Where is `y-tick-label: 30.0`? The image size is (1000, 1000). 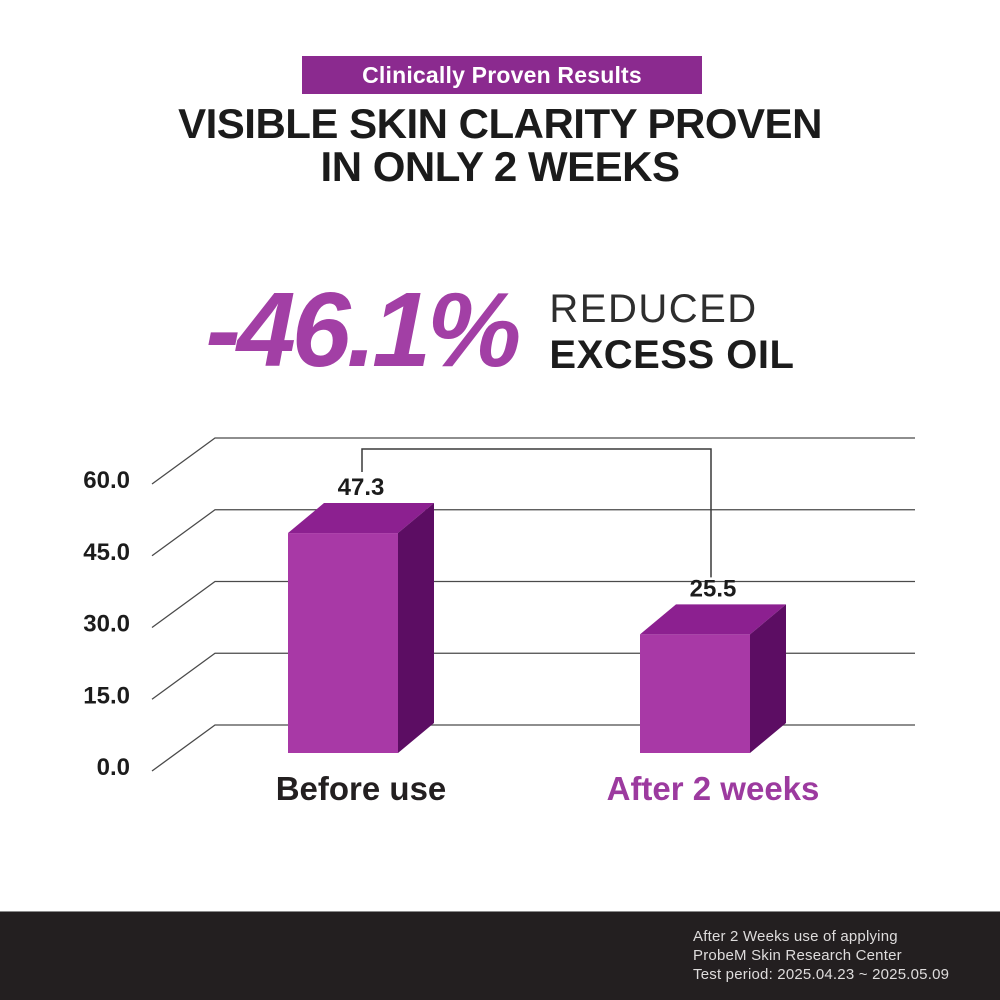
y-tick-label: 30.0 is located at coordinates (106, 624).